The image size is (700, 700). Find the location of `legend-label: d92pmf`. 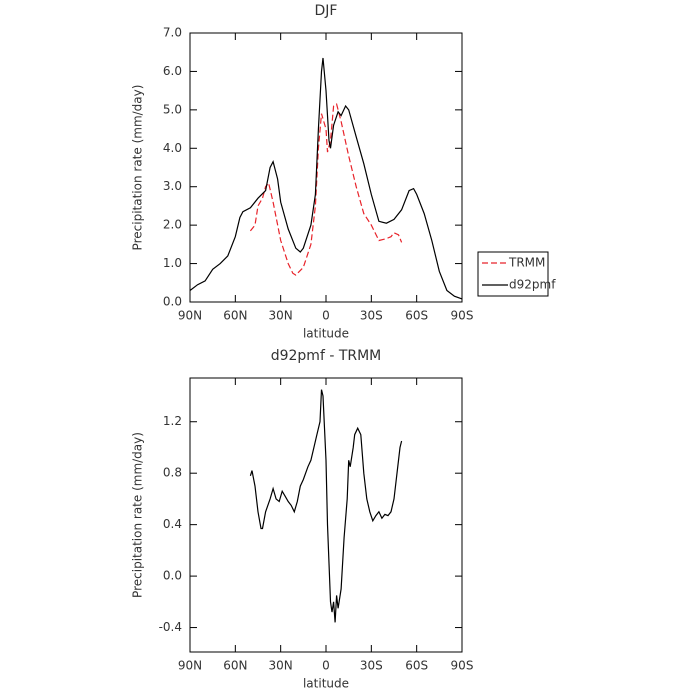

legend-label: d92pmf is located at coordinates (532, 285).